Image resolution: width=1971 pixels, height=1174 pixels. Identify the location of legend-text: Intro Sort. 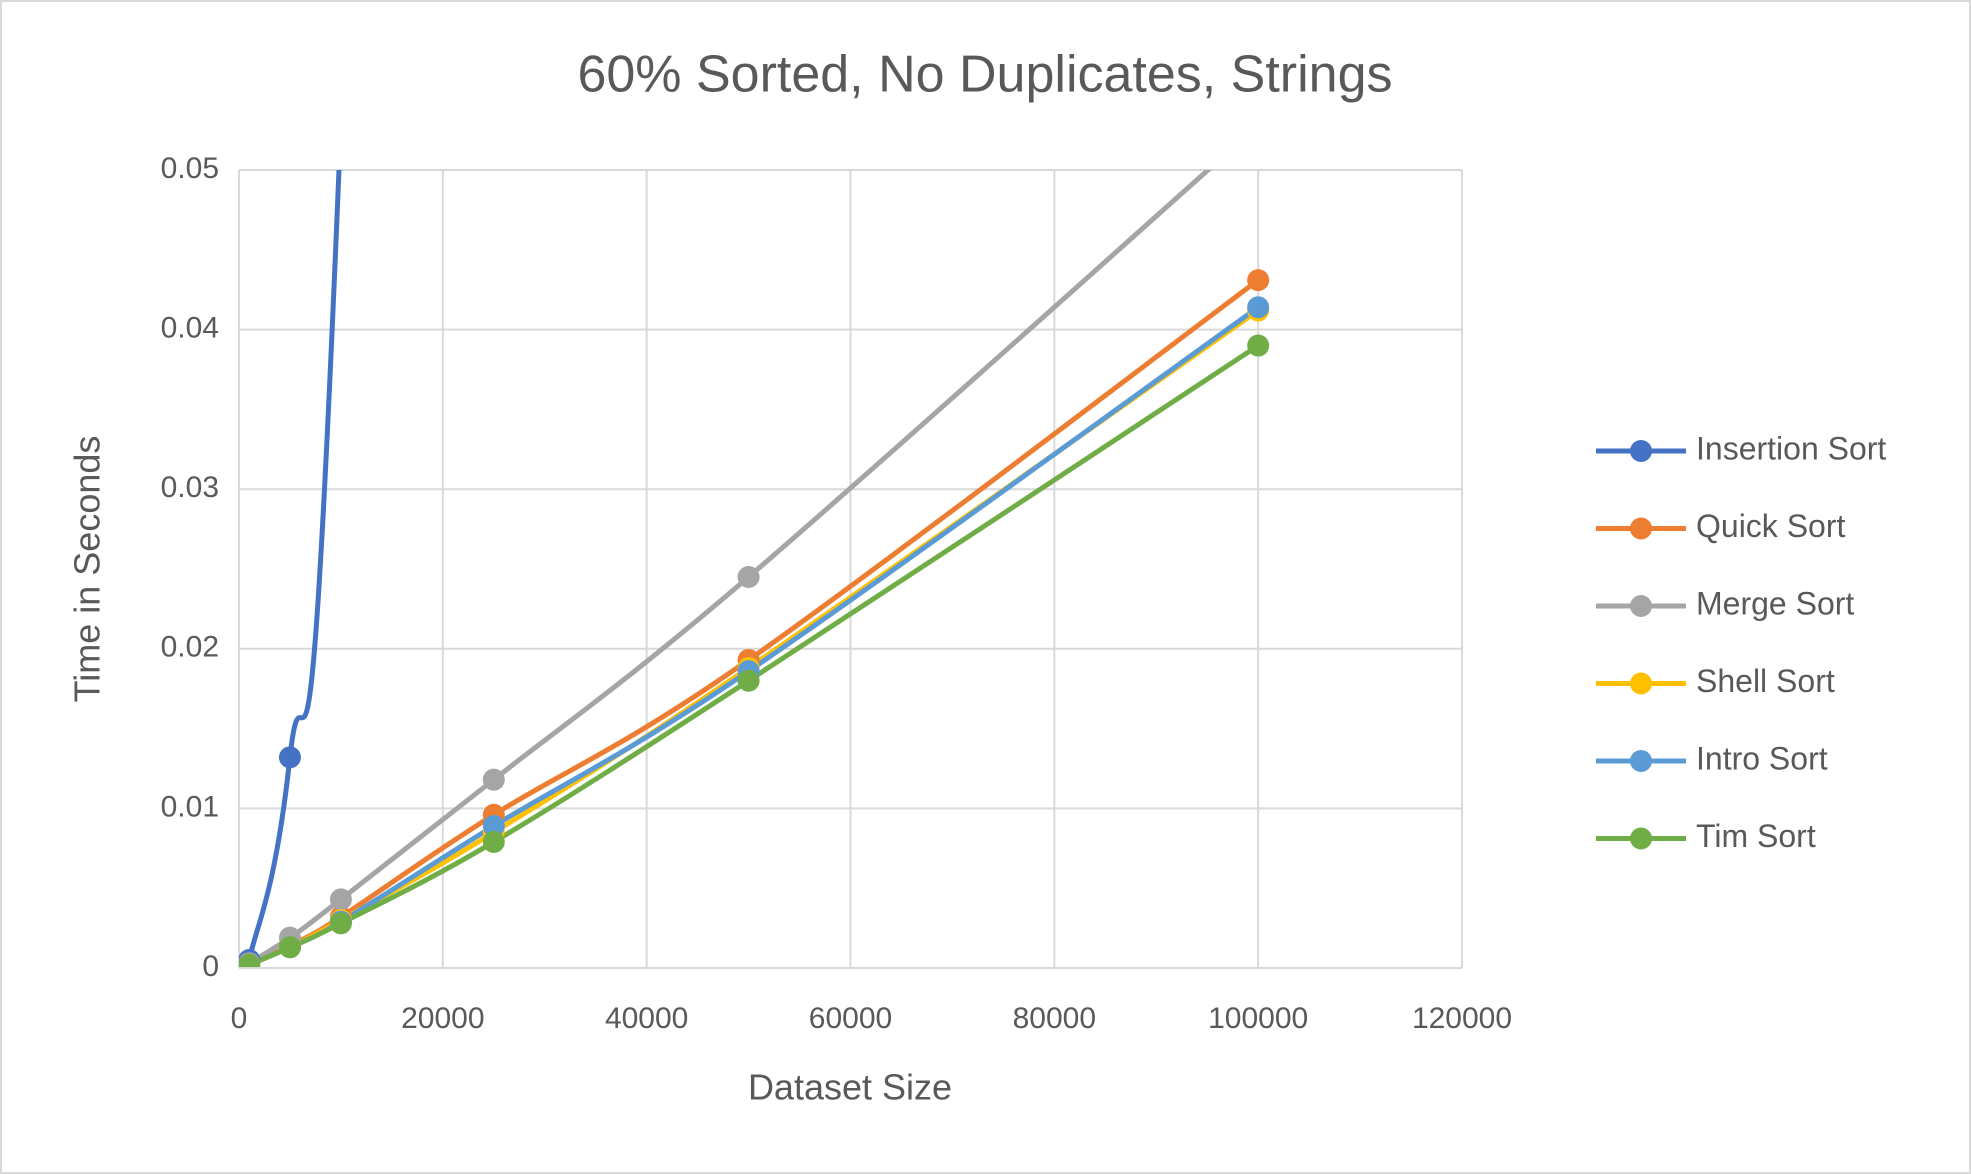
(1762, 758).